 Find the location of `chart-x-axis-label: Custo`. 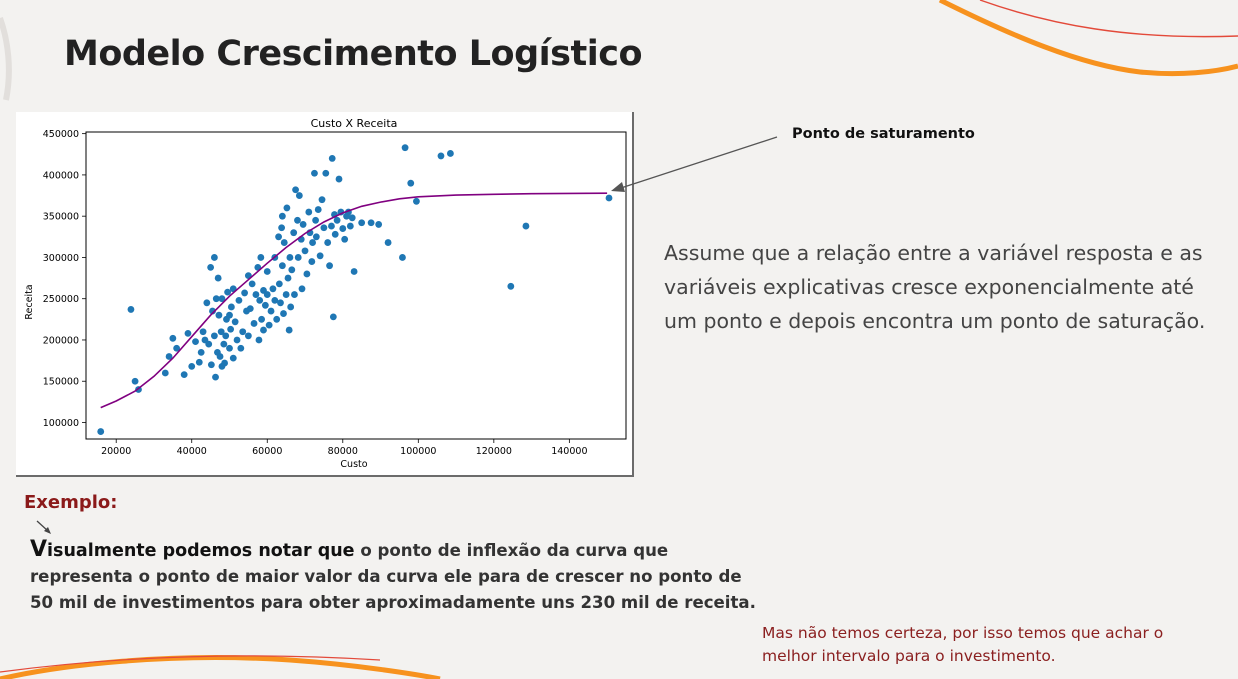

chart-x-axis-label: Custo is located at coordinates (353, 464).